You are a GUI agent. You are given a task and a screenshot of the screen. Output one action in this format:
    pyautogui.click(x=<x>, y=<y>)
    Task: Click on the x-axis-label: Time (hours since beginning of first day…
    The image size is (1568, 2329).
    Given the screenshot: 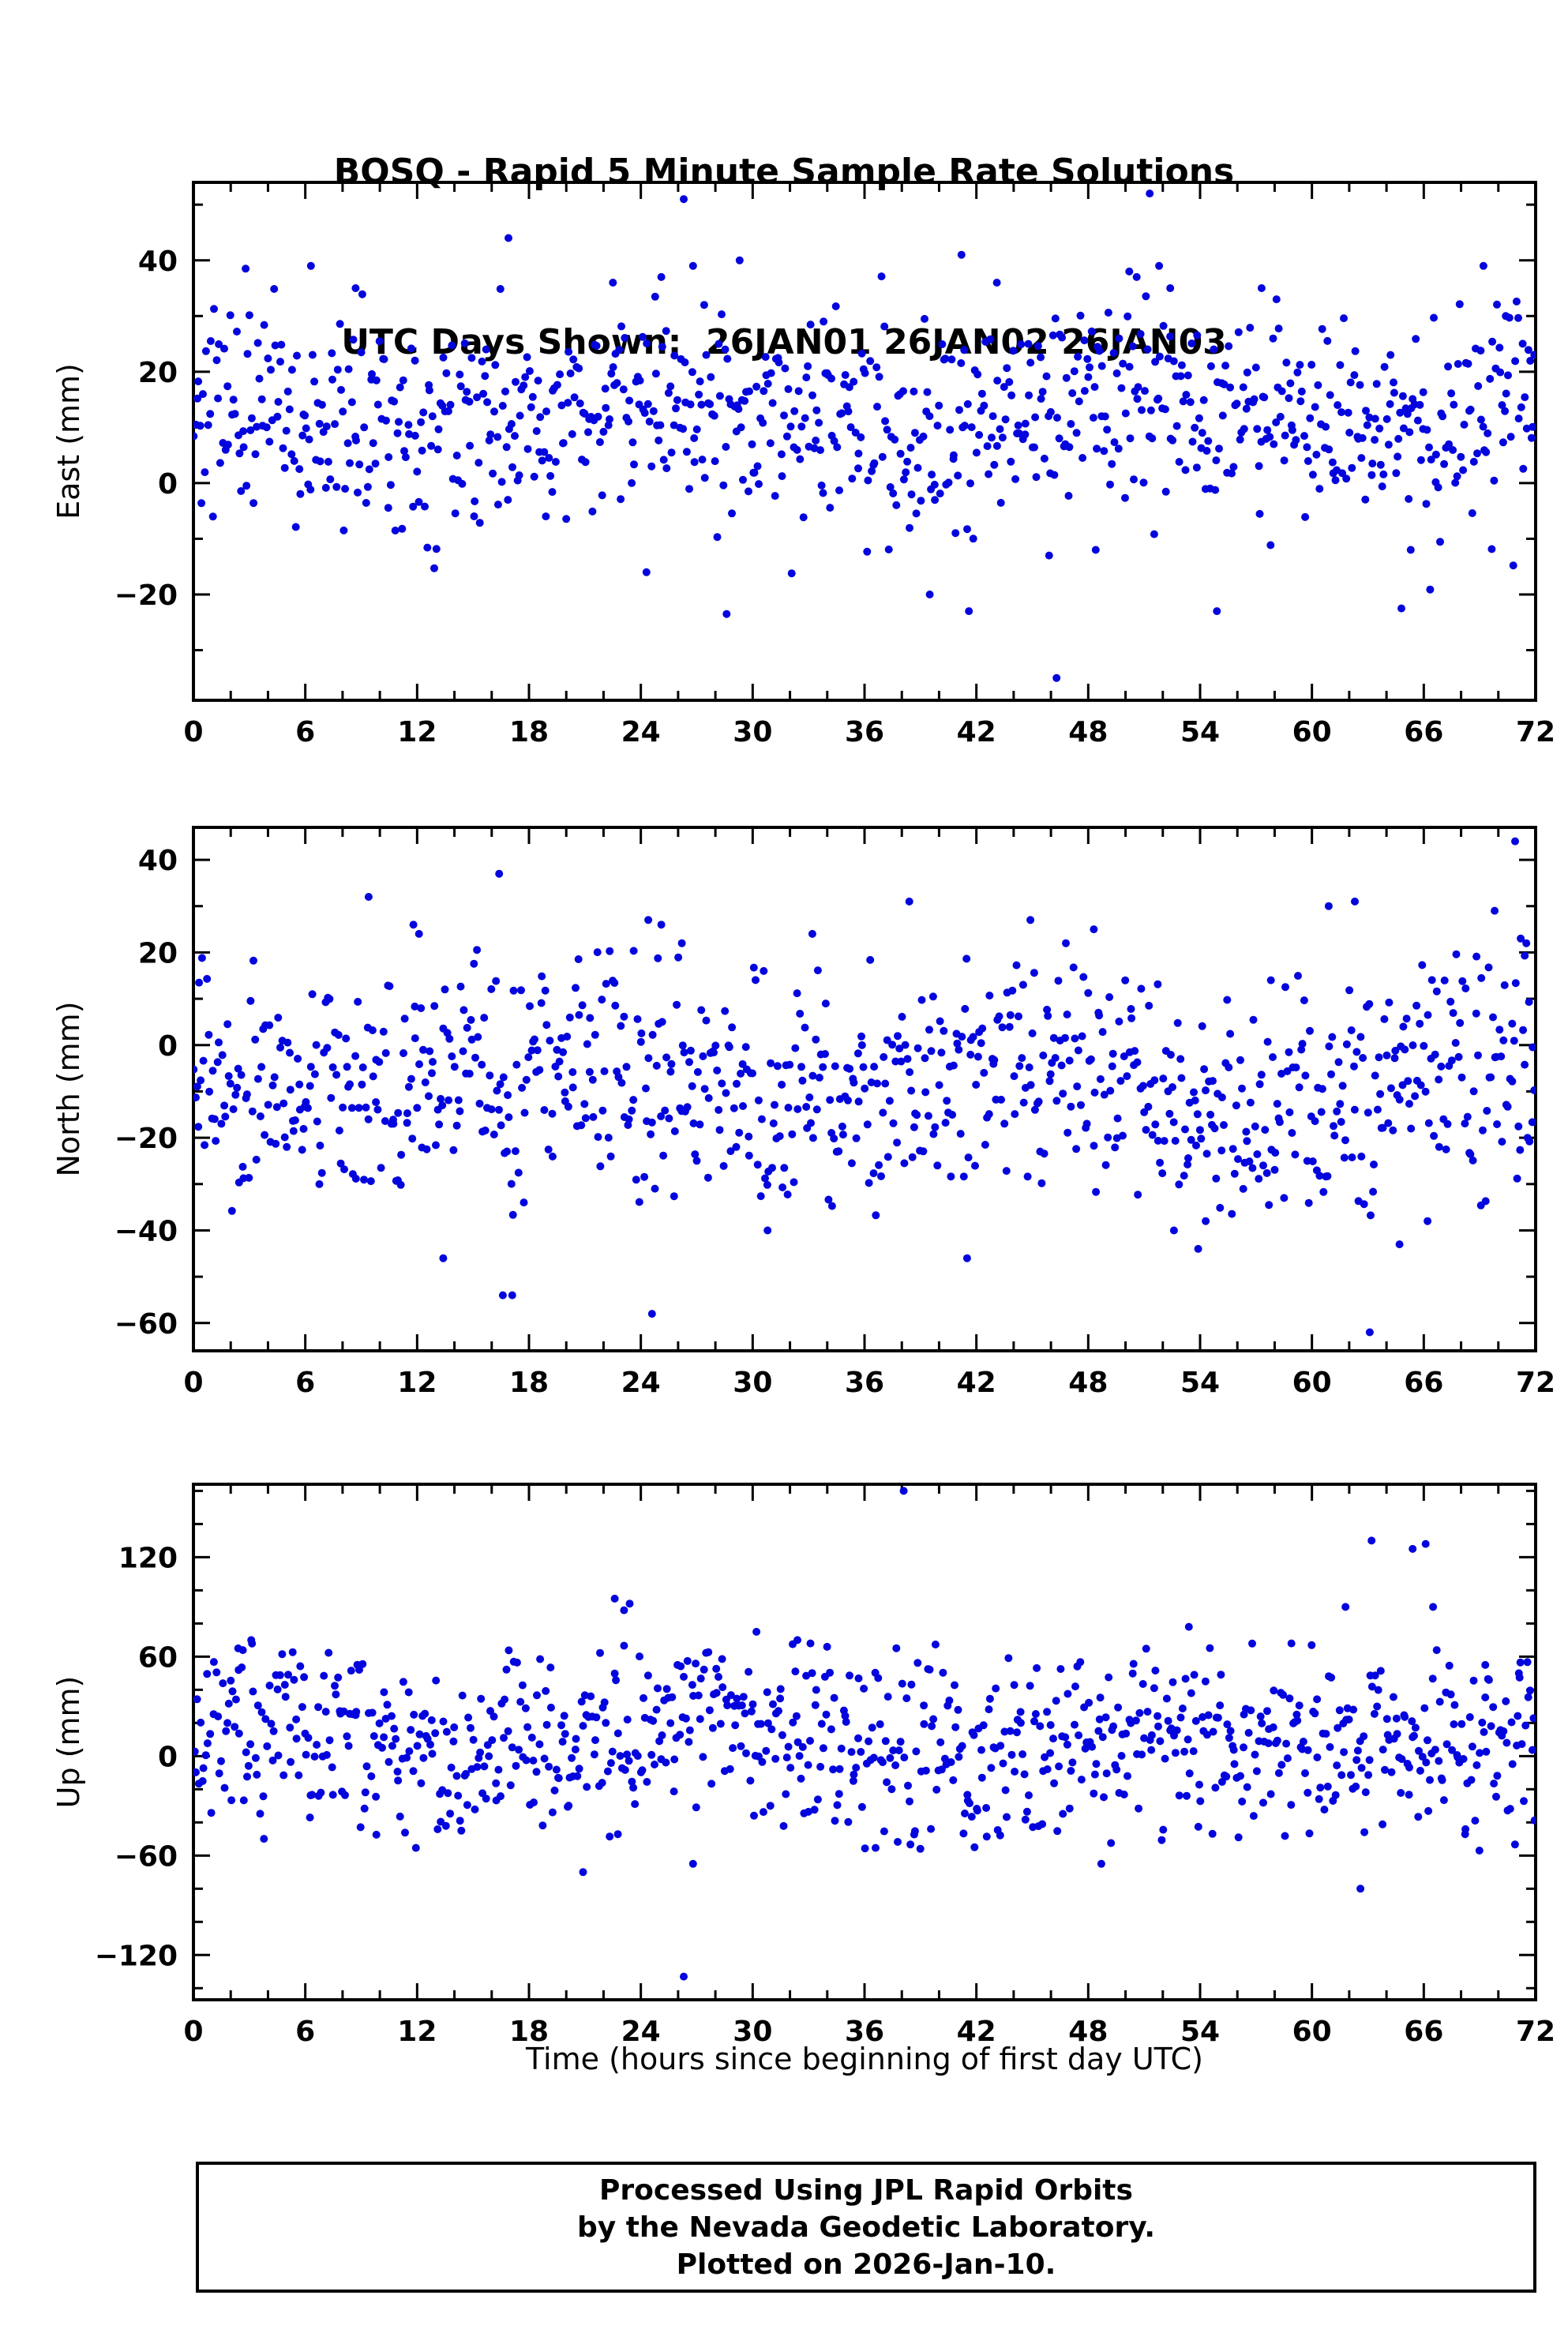 What is the action you would take?
    pyautogui.click(x=864, y=2059)
    